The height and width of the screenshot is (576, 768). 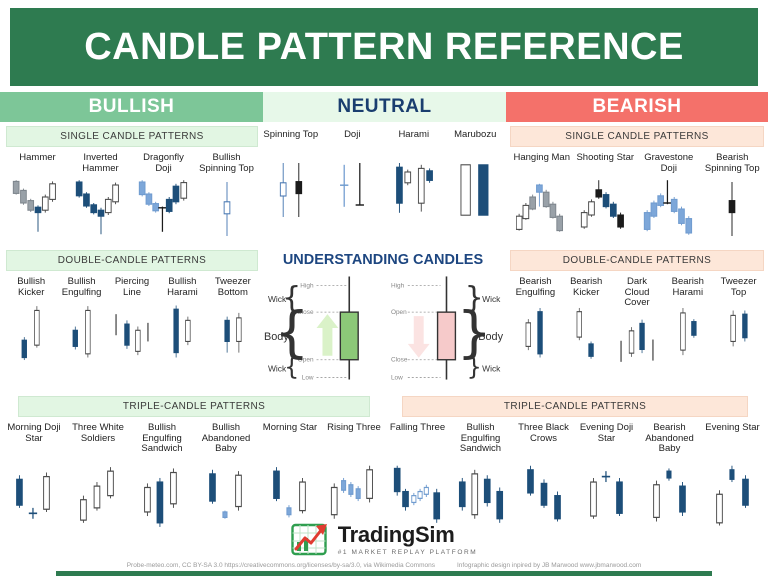 What do you see at coordinates (637, 136) in the screenshot?
I see `section-header-bearish-single: SINGLE CANDLE PATTERNS` at bounding box center [637, 136].